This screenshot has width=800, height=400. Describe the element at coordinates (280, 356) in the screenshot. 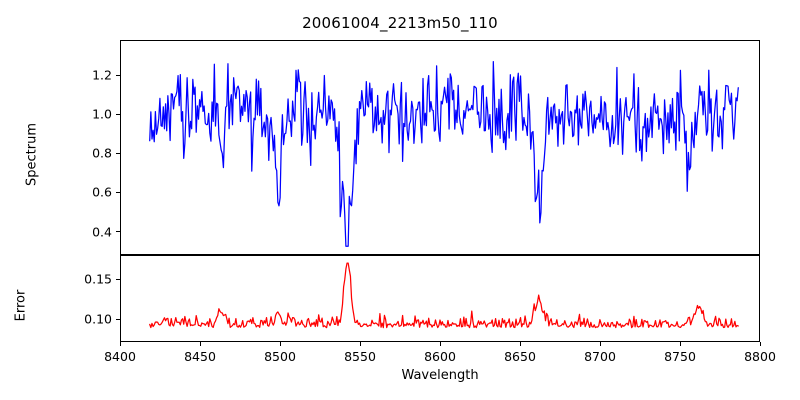

I see `x-tick-label: 8500` at that location.